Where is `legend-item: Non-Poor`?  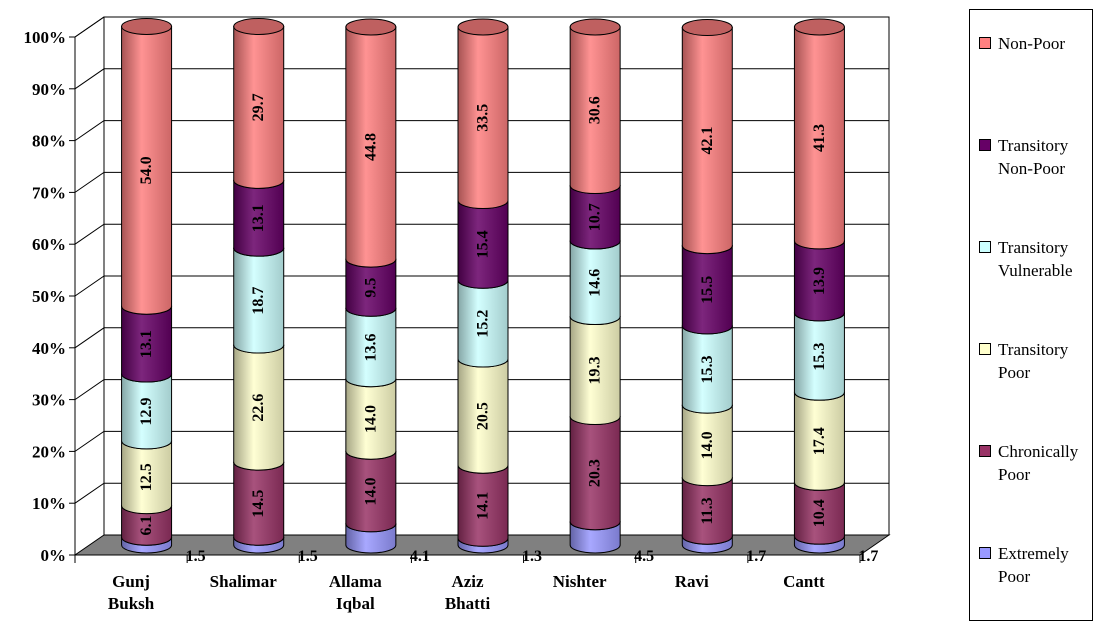 legend-item: Non-Poor is located at coordinates (1036, 43).